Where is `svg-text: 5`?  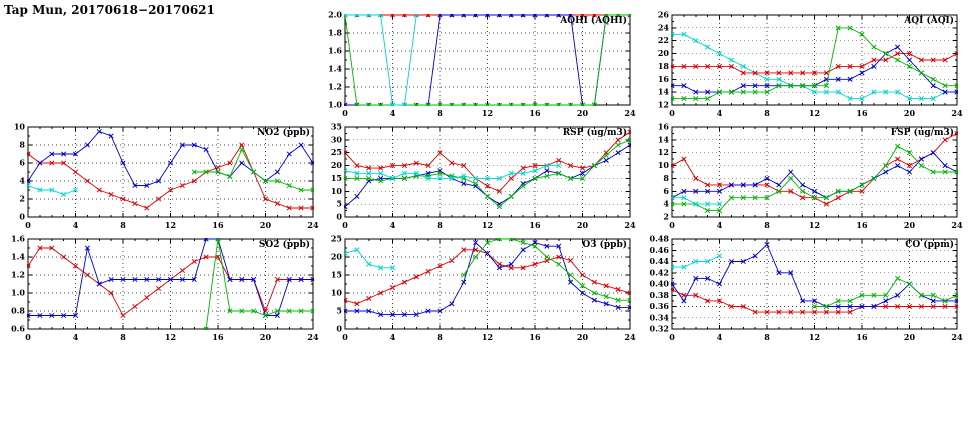 svg-text: 5 is located at coordinates (339, 204).